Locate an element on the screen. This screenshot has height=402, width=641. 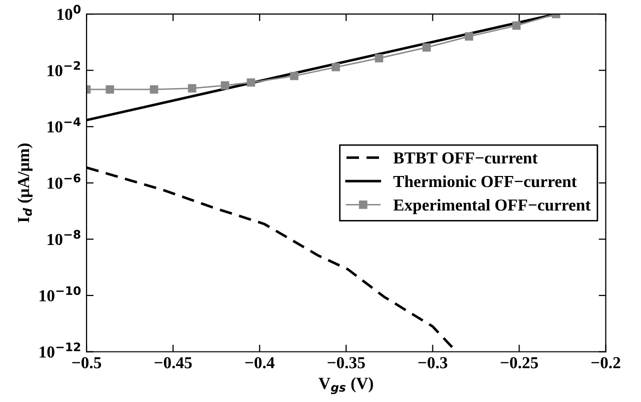
x-tick-label: −0.25 is located at coordinates (519, 362).